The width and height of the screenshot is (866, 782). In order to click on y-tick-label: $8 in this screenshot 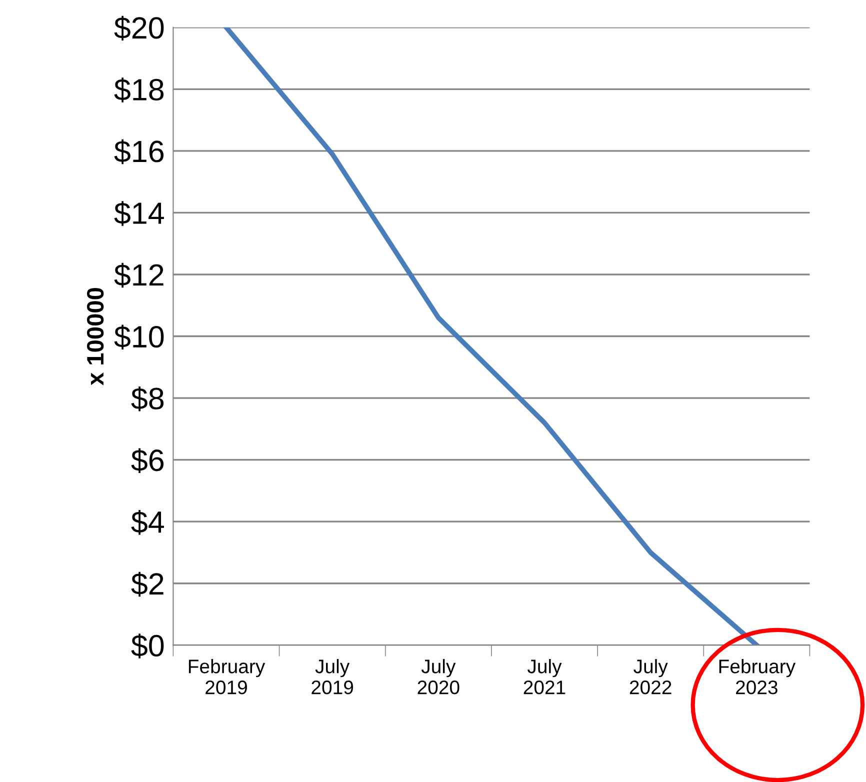, I will do `click(147, 399)`.